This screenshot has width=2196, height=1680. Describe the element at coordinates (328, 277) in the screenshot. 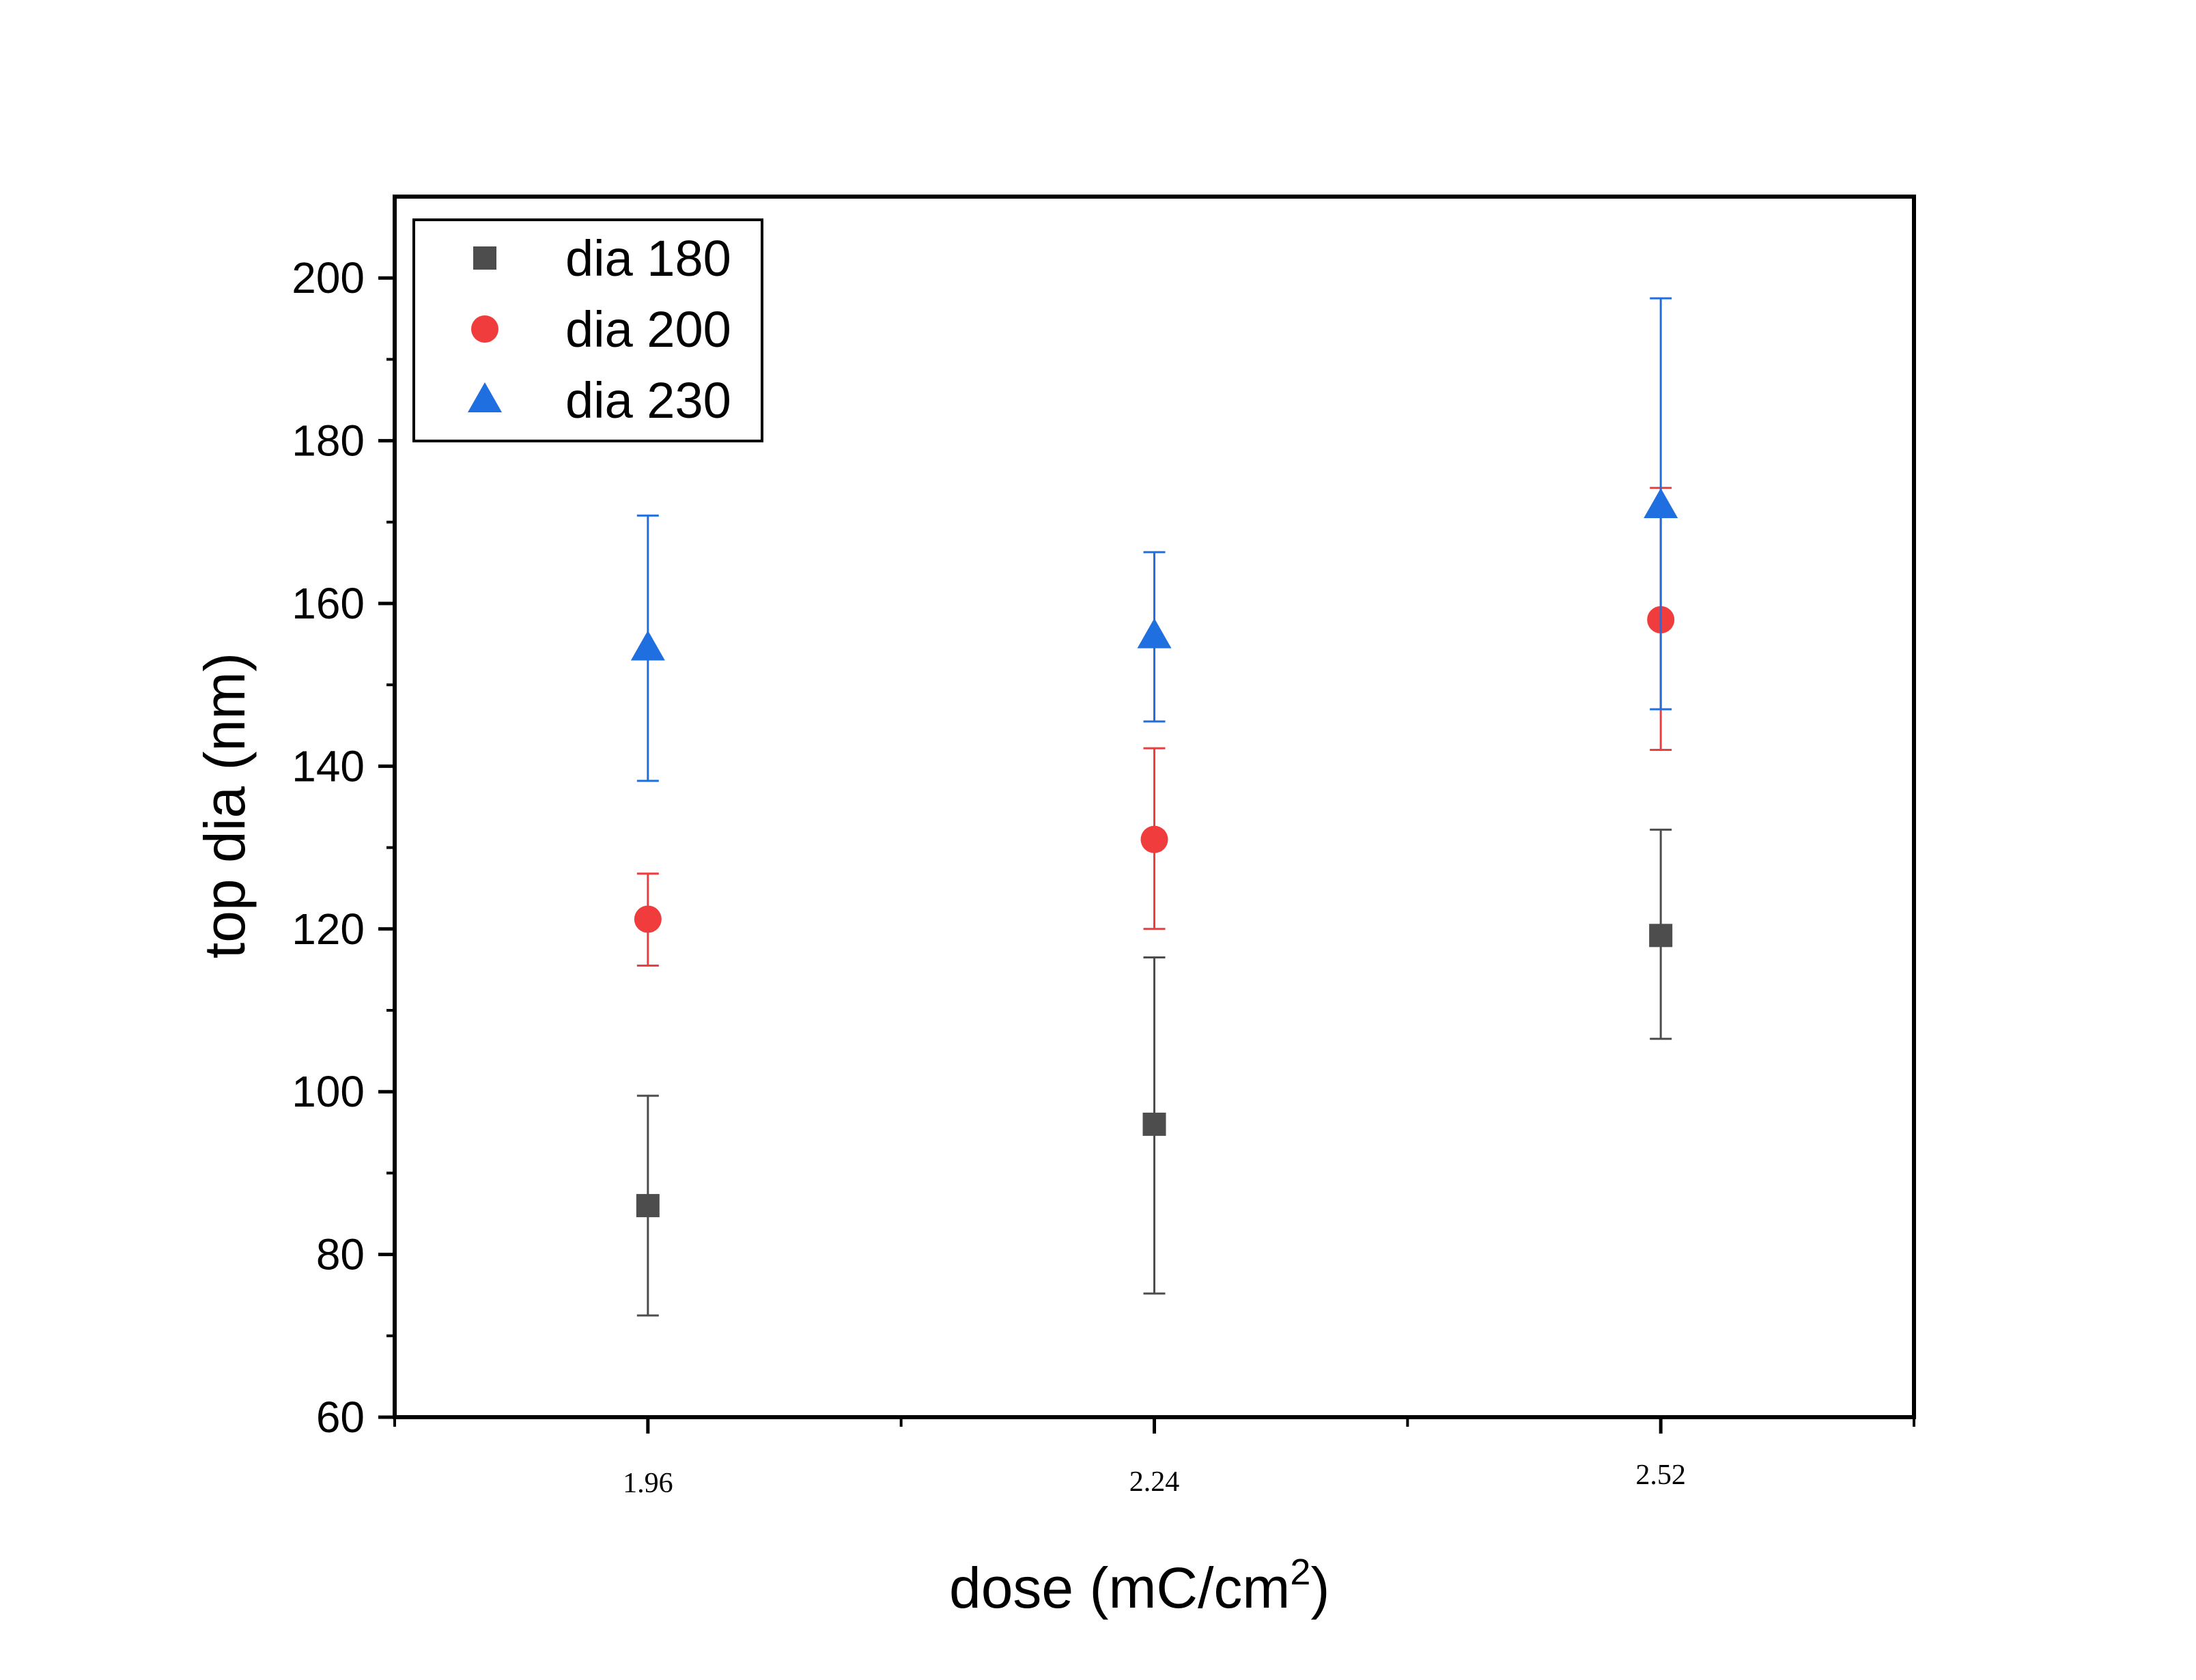

I see `y-tick-label: 200` at that location.